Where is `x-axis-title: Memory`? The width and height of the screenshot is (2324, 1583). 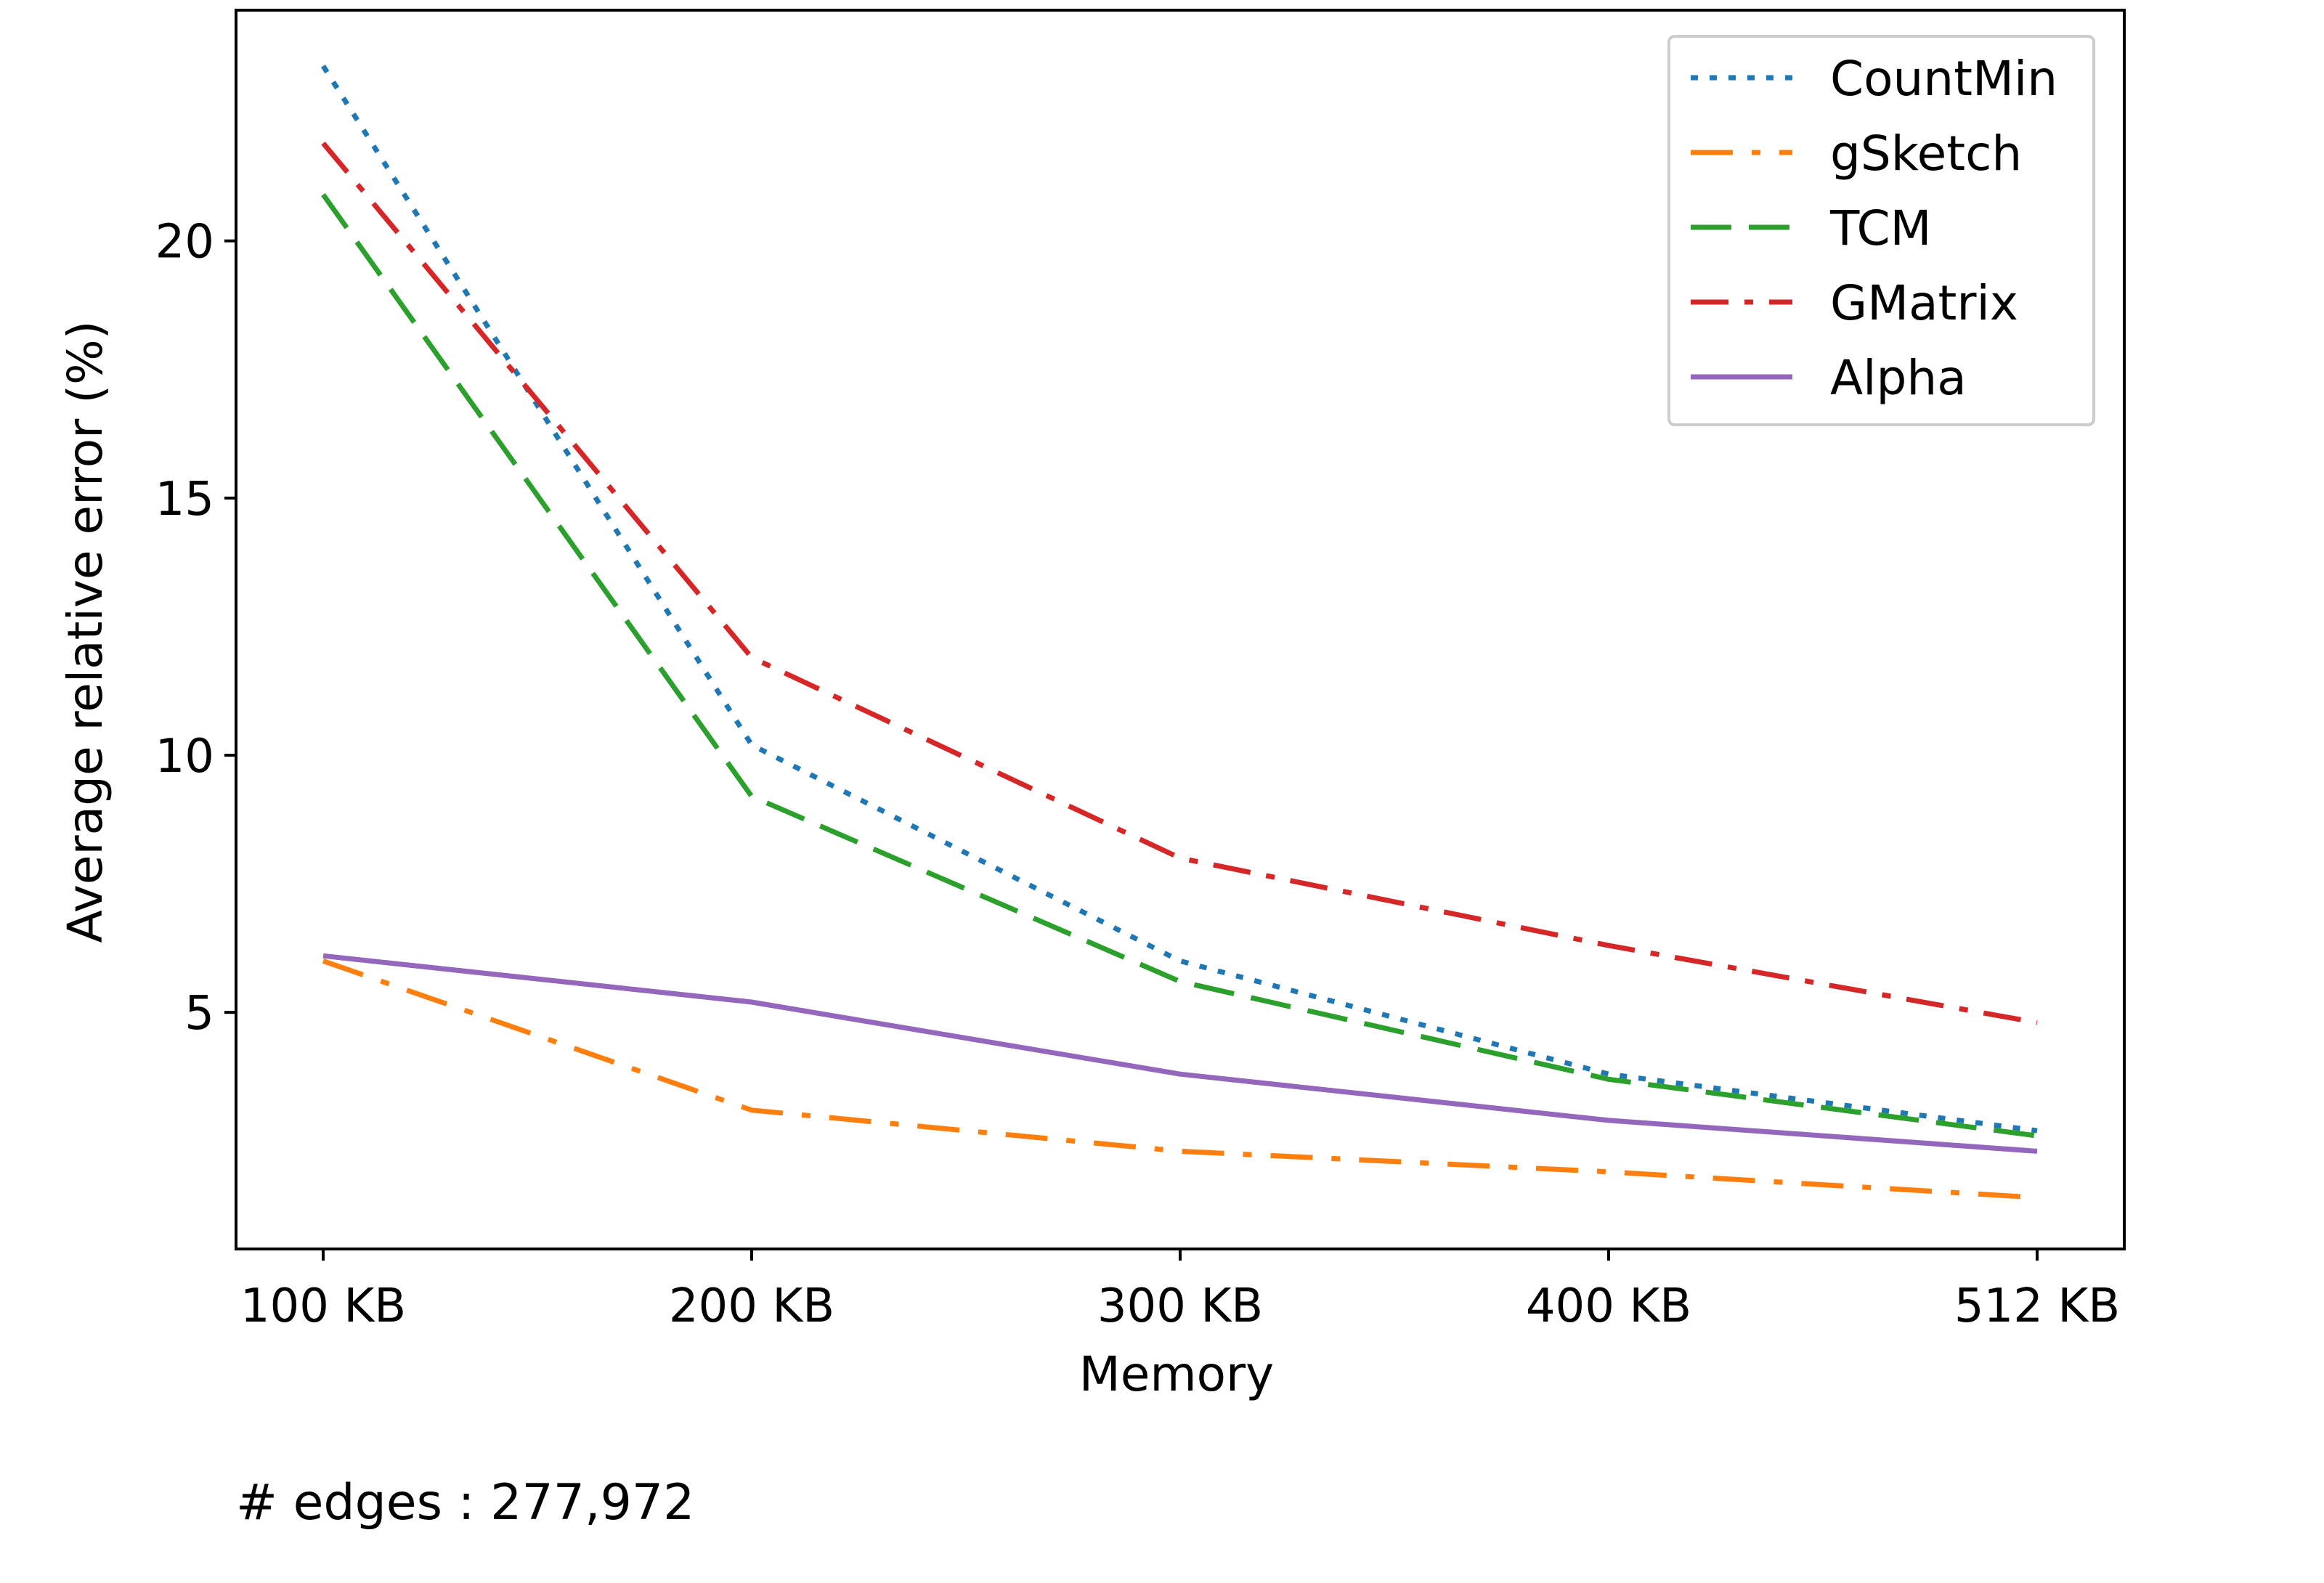
x-axis-title: Memory is located at coordinates (1176, 1374).